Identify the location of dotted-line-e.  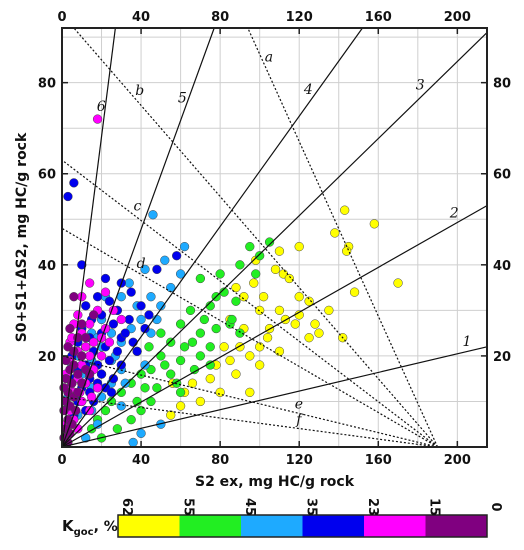
(249, 401).